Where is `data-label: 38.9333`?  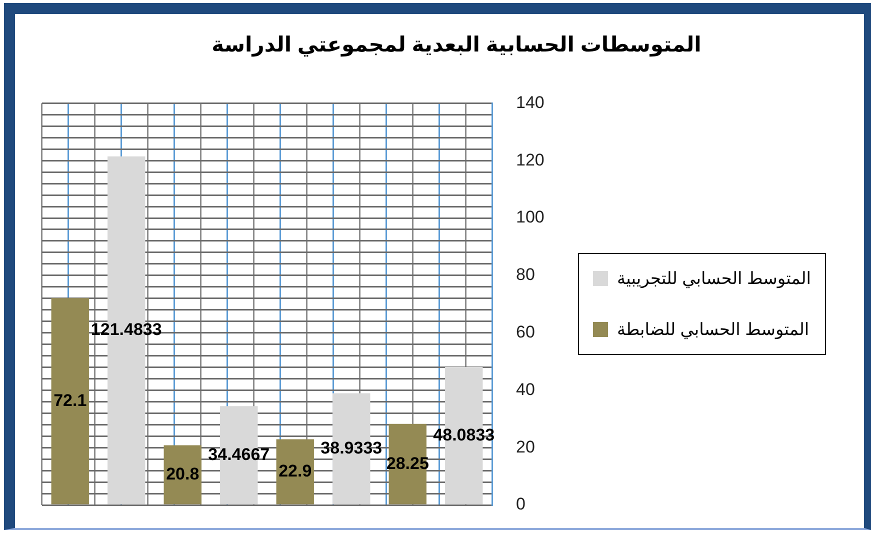
data-label: 38.9333 is located at coordinates (351, 448).